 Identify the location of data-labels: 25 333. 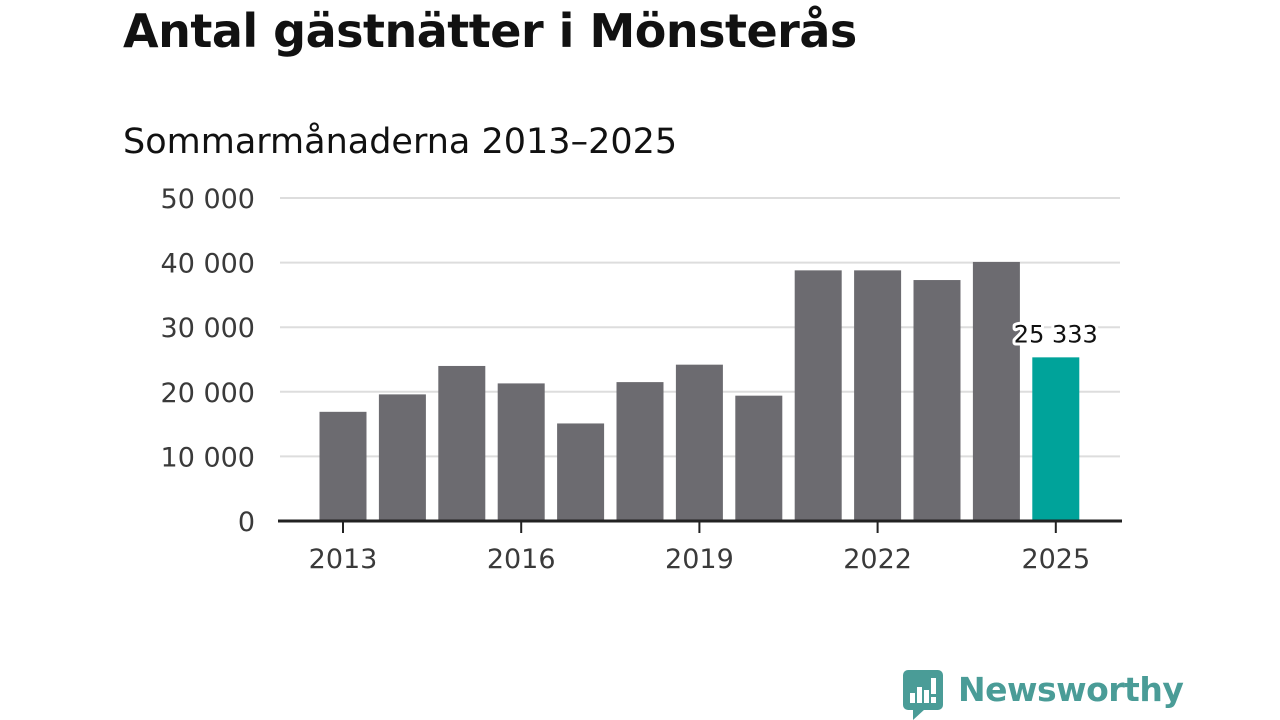
(1056, 334).